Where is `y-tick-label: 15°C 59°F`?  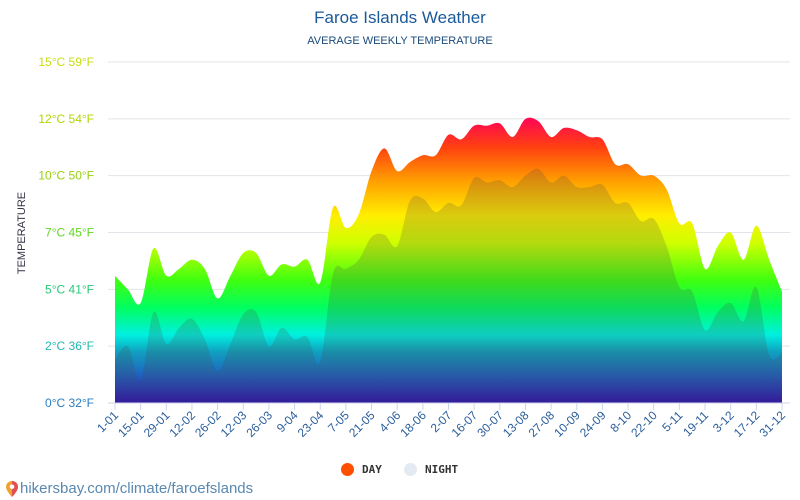 y-tick-label: 15°C 59°F is located at coordinates (66, 62).